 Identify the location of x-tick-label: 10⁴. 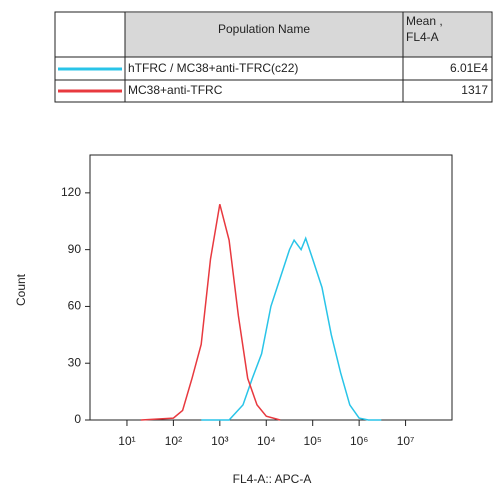
(266, 441).